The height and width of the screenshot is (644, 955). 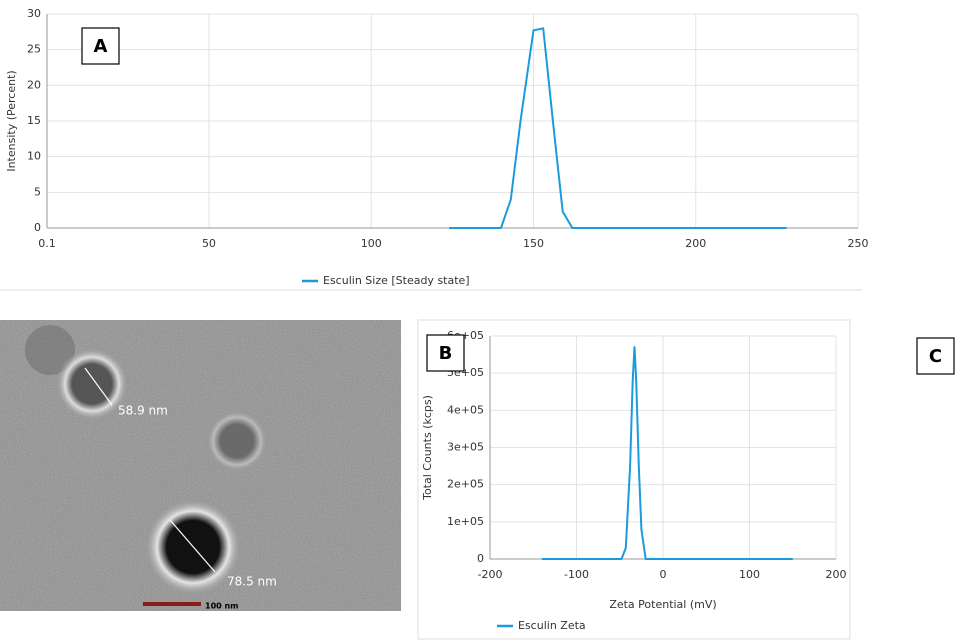 What do you see at coordinates (662, 604) in the screenshot?
I see `x-axis-title: Zeta Potential (mV)` at bounding box center [662, 604].